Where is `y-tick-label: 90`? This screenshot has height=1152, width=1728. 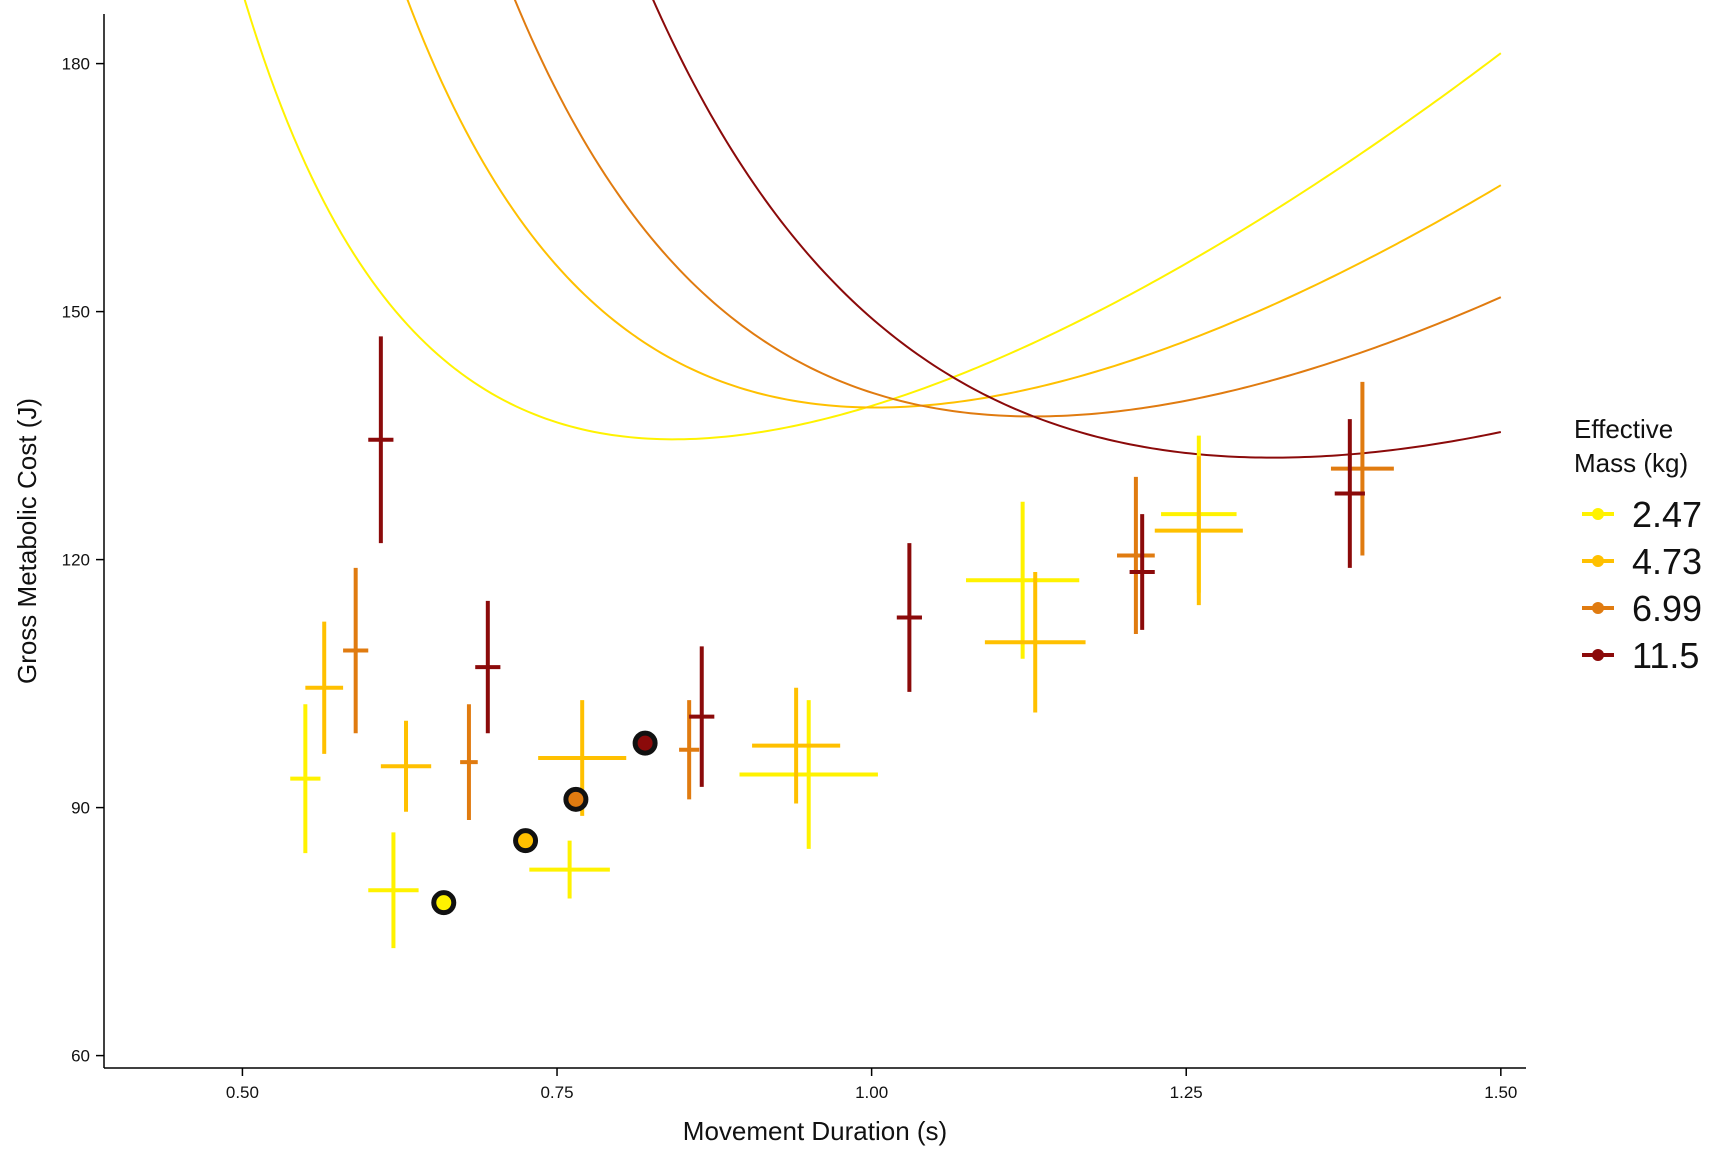 y-tick-label: 90 is located at coordinates (80, 808).